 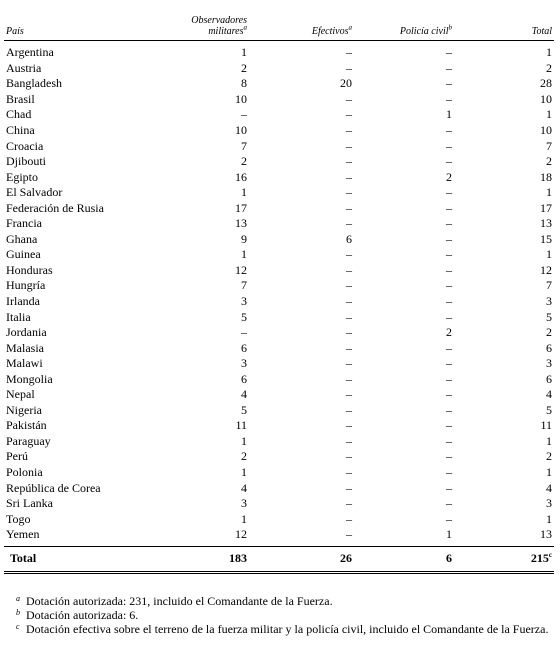 I want to click on cell-country: Djibouti, so click(x=26, y=161).